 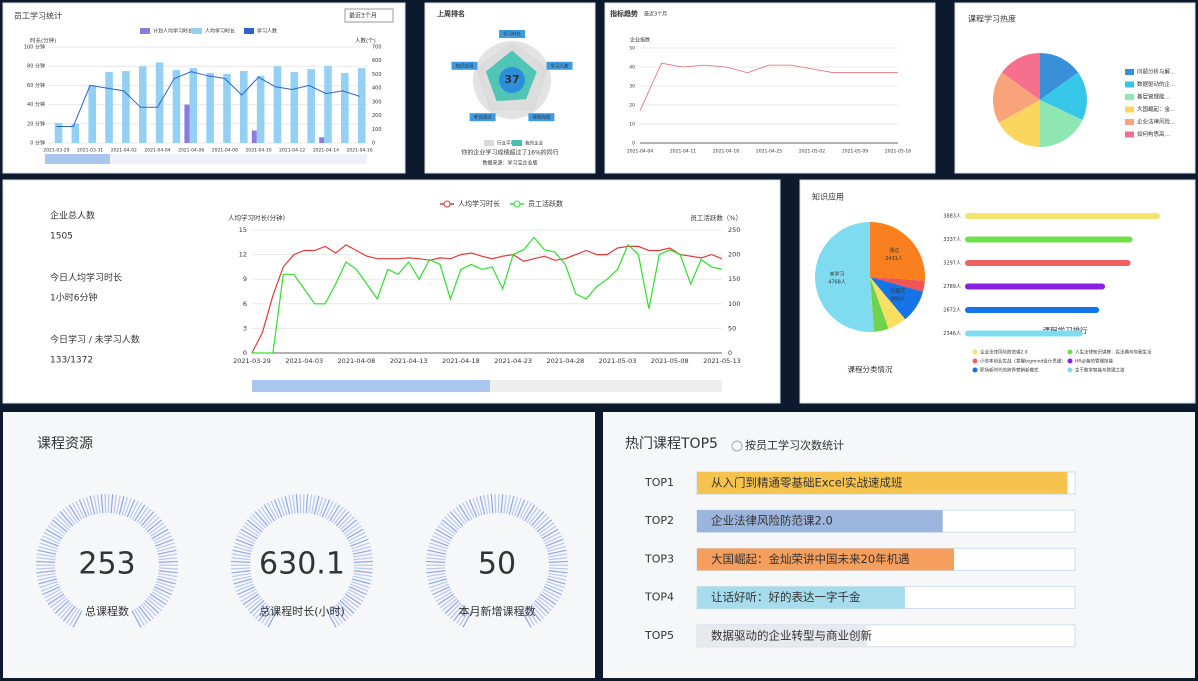 I want to click on y-tick-label: 100 分钟, so click(x=34, y=47).